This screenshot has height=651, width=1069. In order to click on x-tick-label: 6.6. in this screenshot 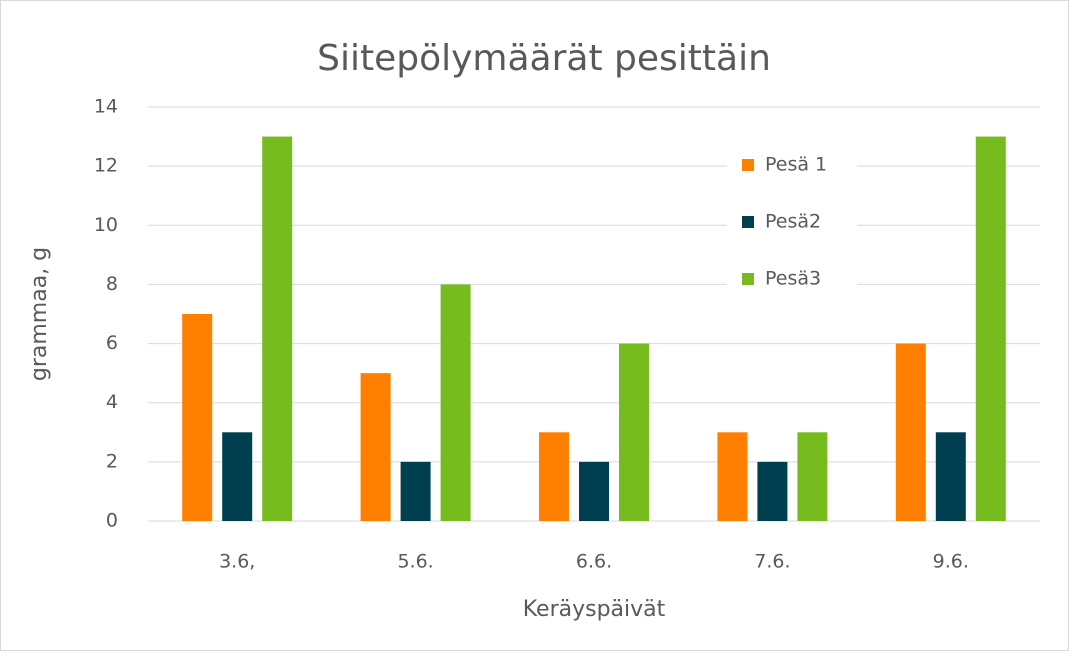, I will do `click(594, 562)`.